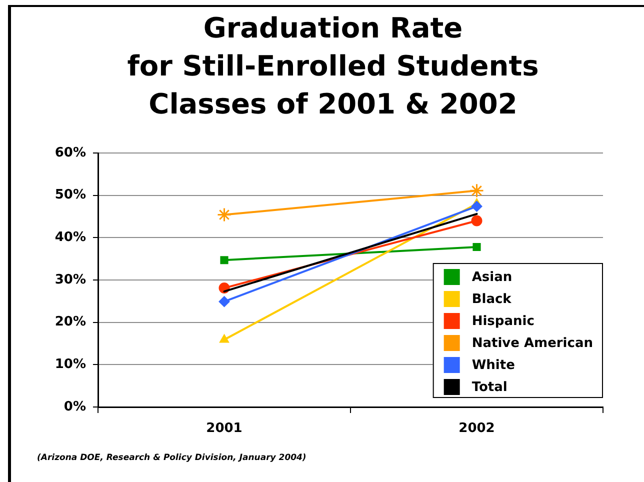 The width and height of the screenshot is (644, 482). Describe the element at coordinates (70, 322) in the screenshot. I see `y-tick-label: 20%` at that location.